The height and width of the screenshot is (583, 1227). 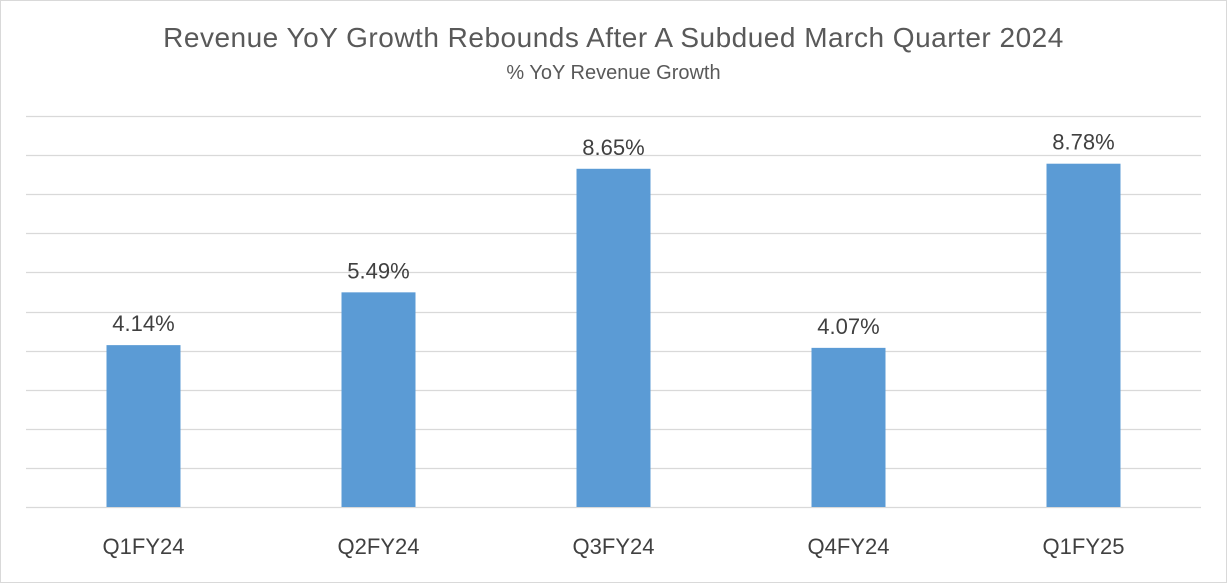 What do you see at coordinates (143, 323) in the screenshot?
I see `data-label: 4.14%` at bounding box center [143, 323].